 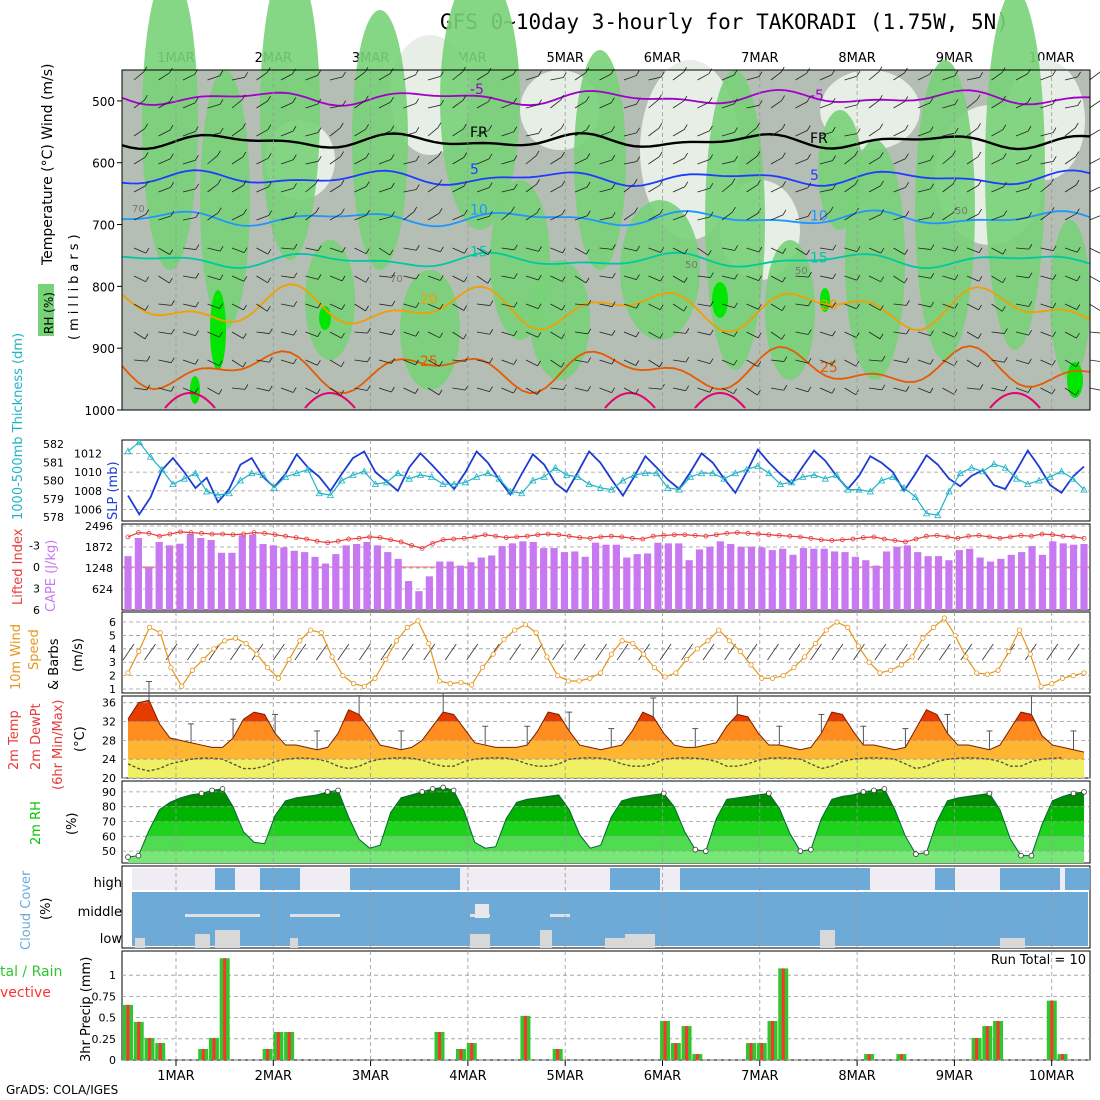 I want to click on wind-tick-label: 1, so click(x=112, y=689).